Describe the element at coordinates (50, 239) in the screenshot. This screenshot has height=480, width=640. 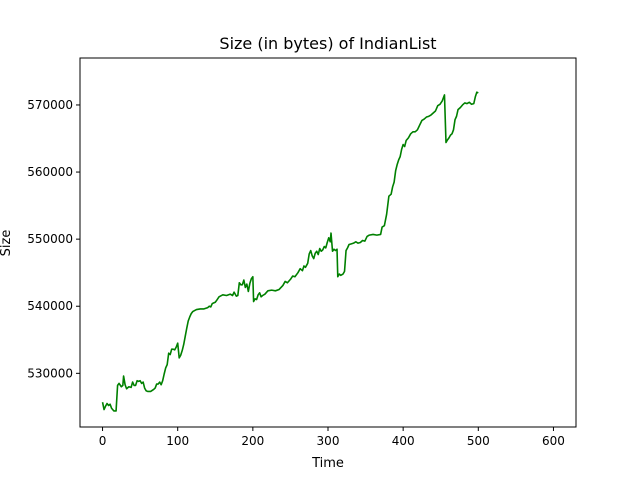
I see `y-tick-label: 550000` at that location.